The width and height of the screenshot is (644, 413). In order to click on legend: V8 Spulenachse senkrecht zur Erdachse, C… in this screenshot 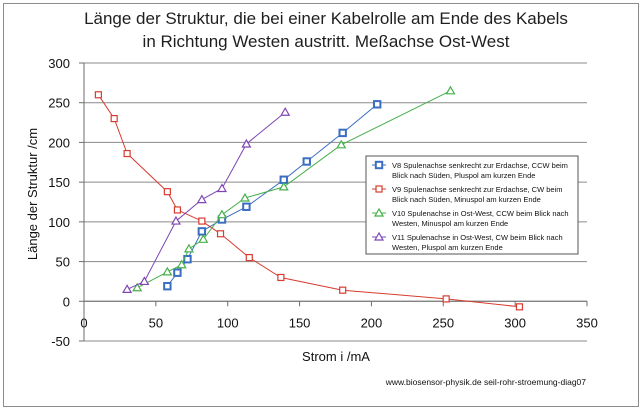, I will do `click(472, 205)`.